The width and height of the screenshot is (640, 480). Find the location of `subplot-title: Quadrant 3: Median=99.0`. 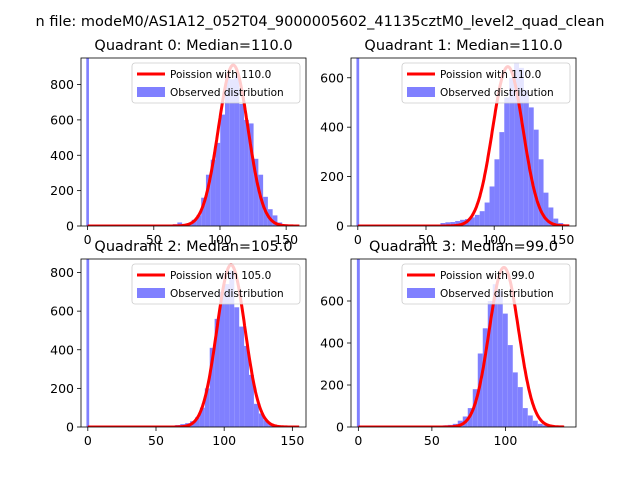

subplot-title: Quadrant 3: Median=99.0 is located at coordinates (463, 247).